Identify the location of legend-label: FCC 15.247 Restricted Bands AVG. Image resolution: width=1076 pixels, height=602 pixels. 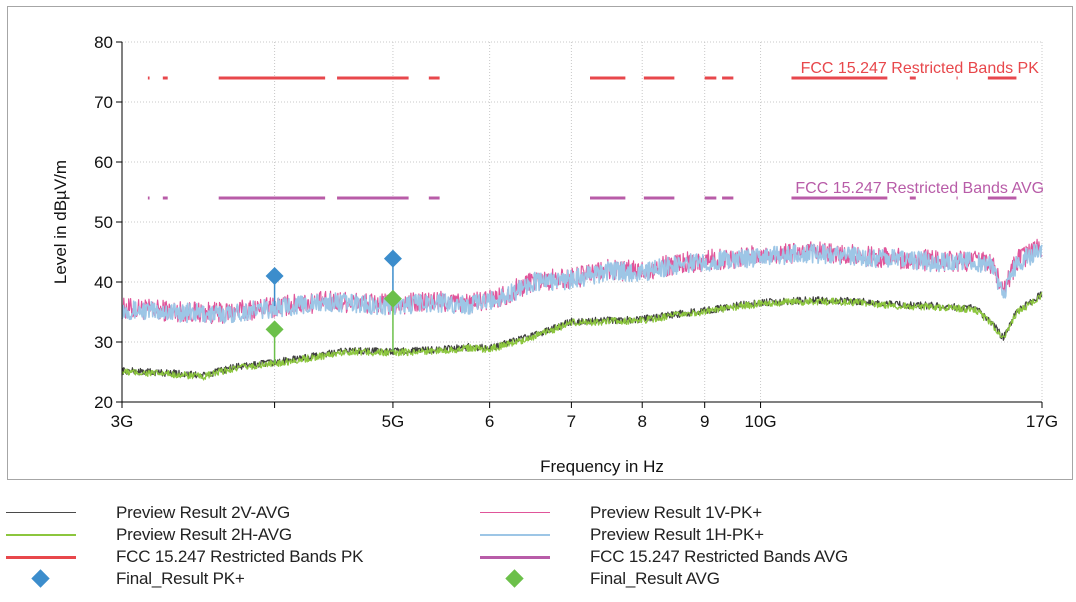
(719, 556).